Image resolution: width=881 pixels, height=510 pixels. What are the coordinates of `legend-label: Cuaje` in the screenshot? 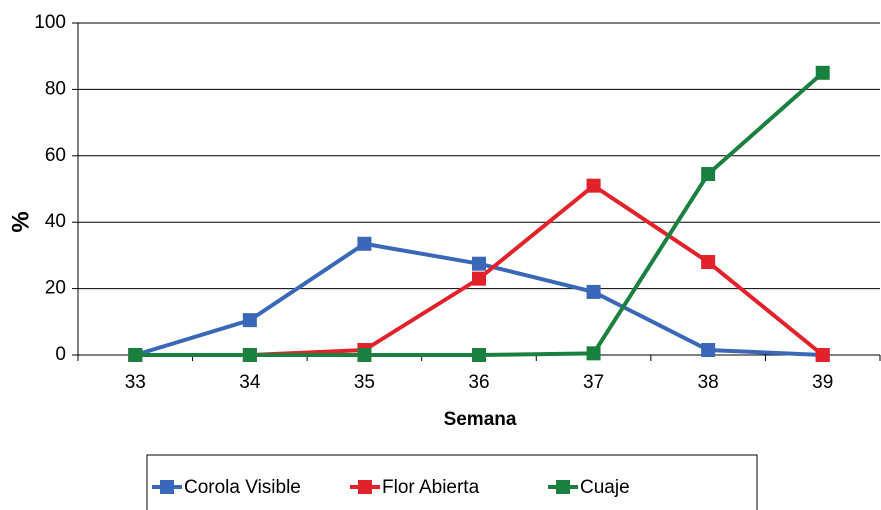 It's located at (605, 487).